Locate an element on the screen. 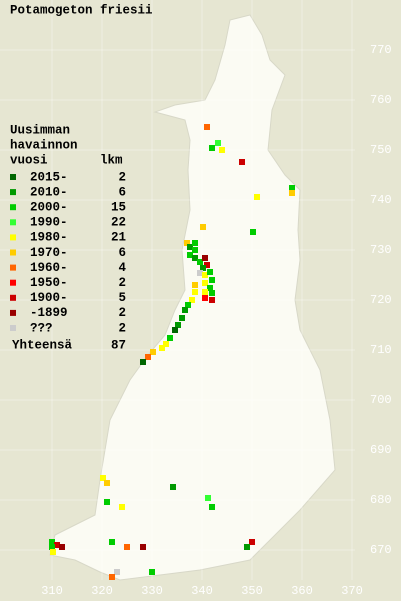 Image resolution: width=401 pixels, height=601 pixels. y-label: 680 is located at coordinates (381, 500).